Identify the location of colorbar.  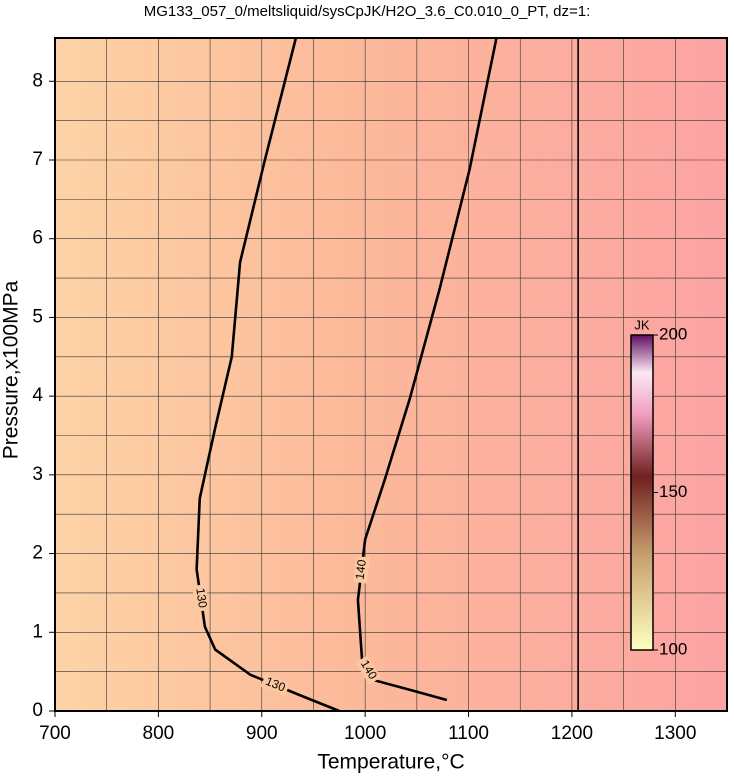
(642, 492).